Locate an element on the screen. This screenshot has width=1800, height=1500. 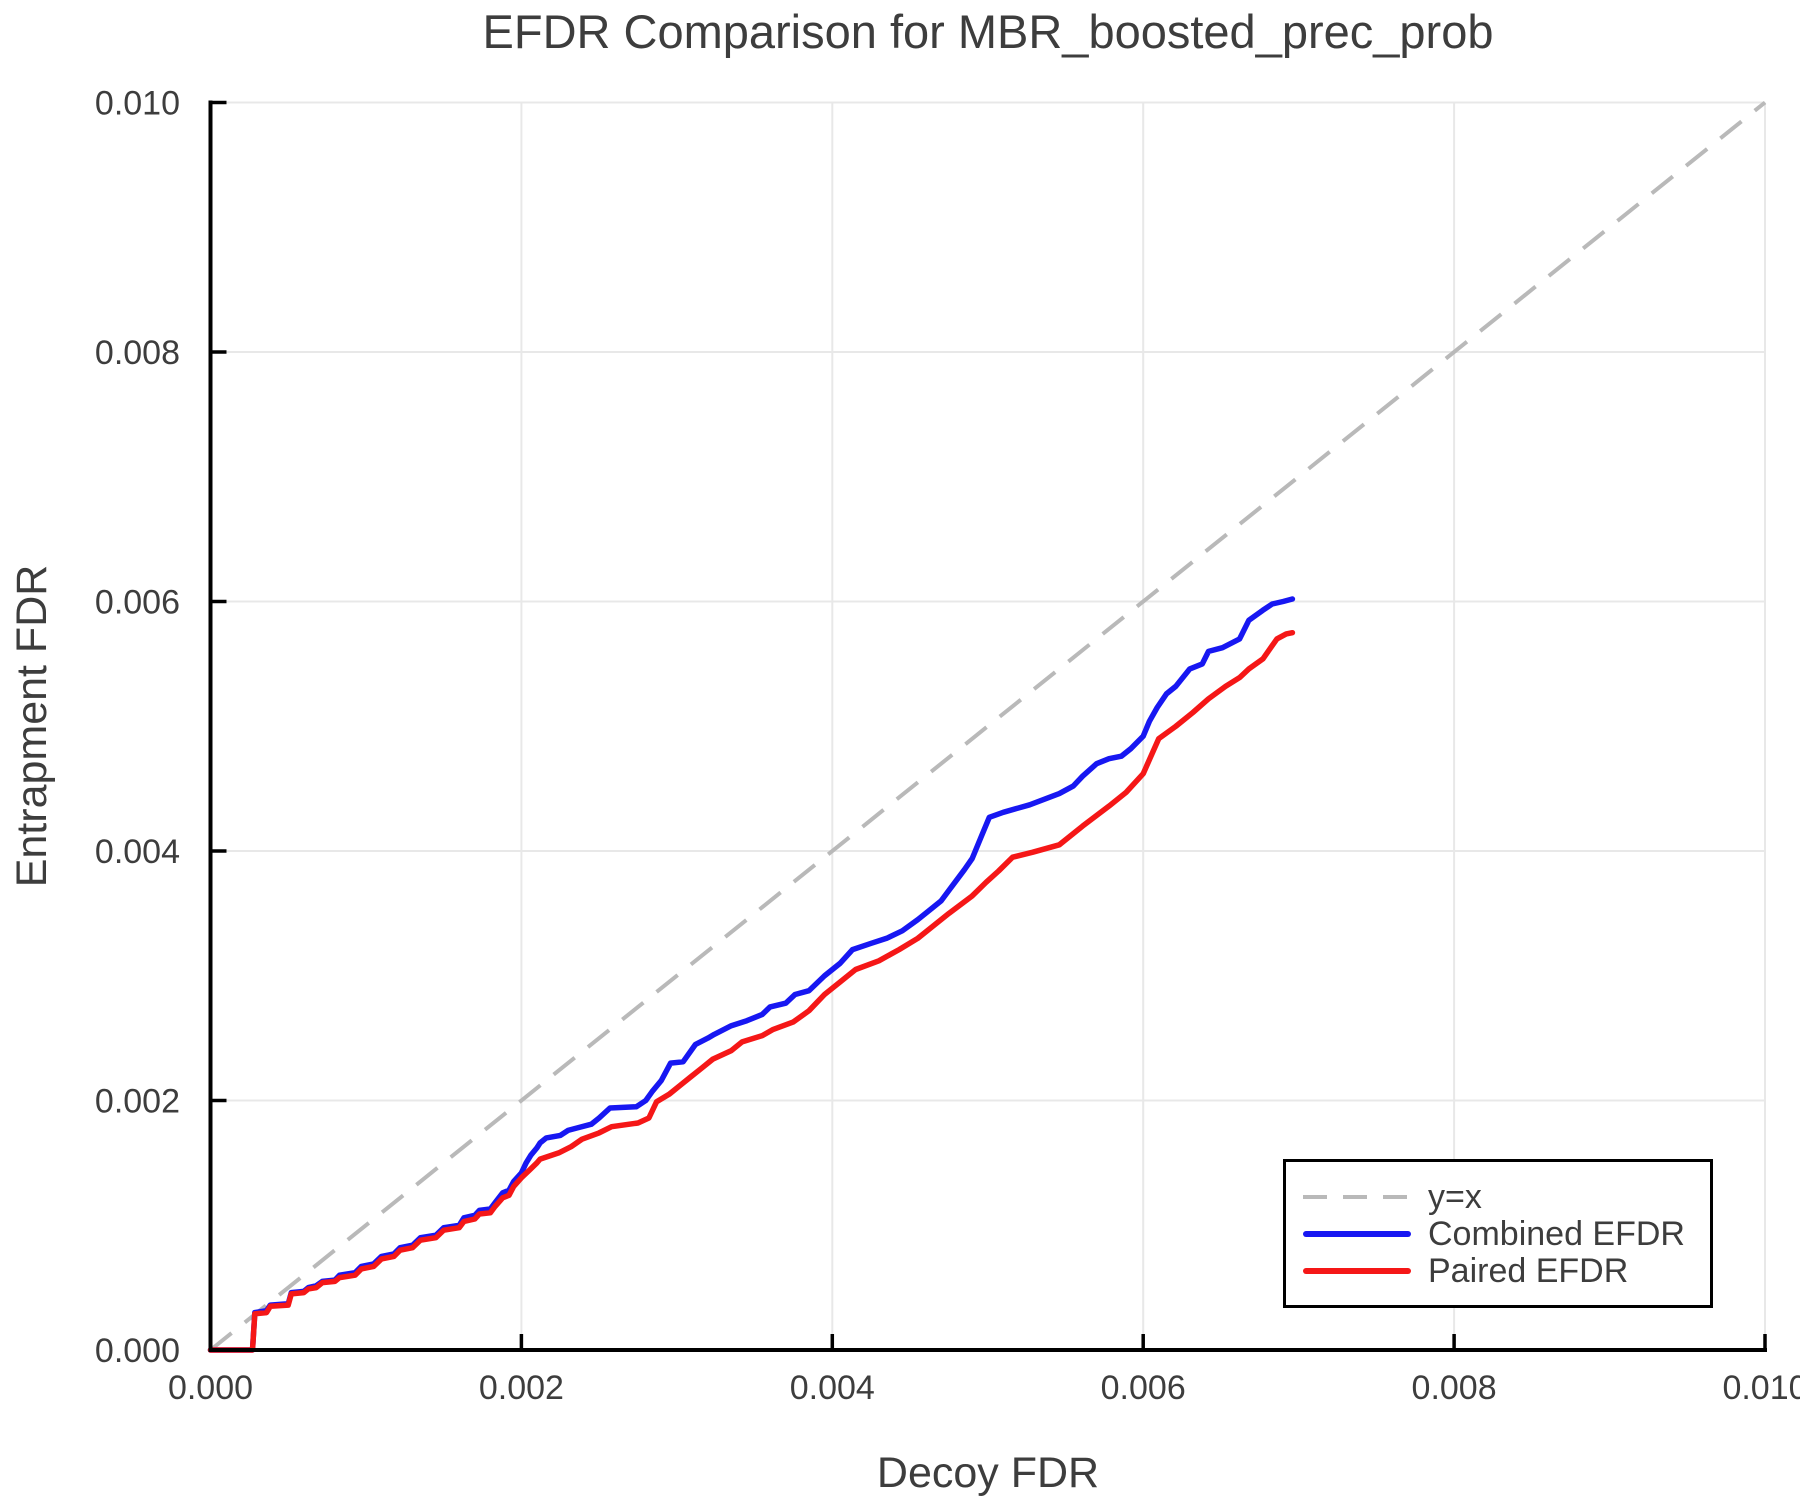
legend-label: Paired EFDR is located at coordinates (1528, 1270).